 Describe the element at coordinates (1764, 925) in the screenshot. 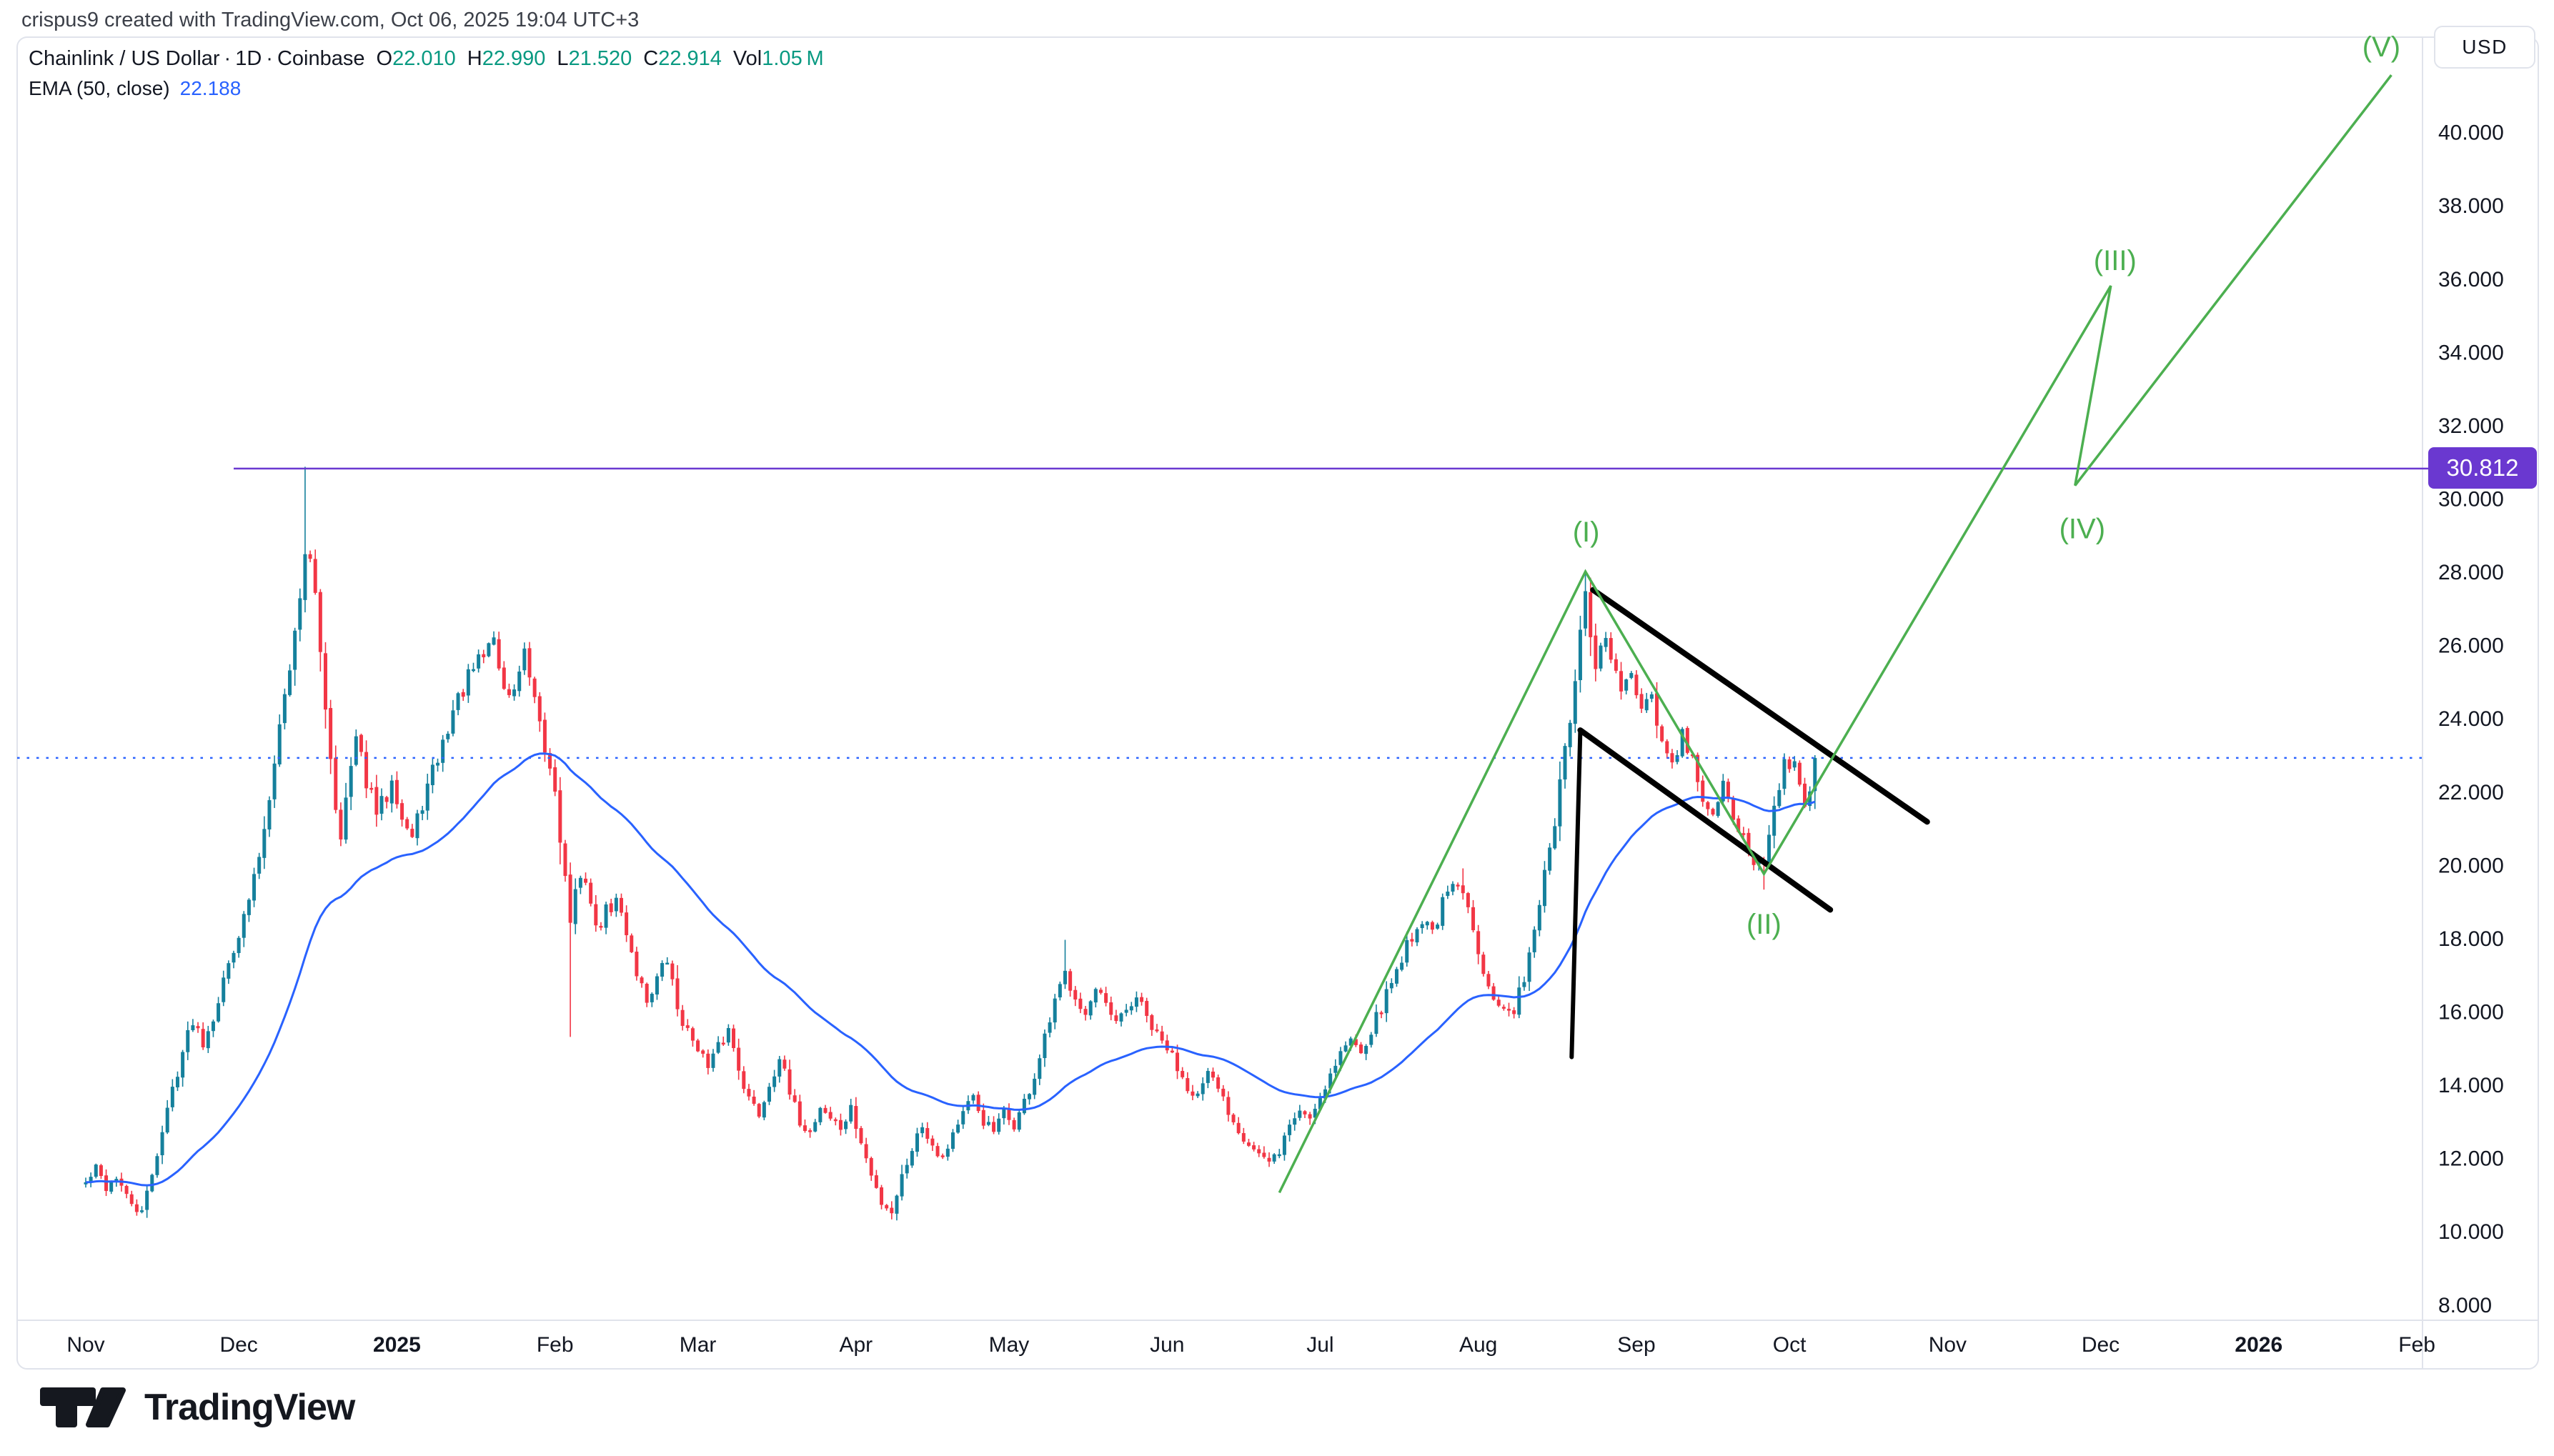

I see `wave-label: (II)` at that location.